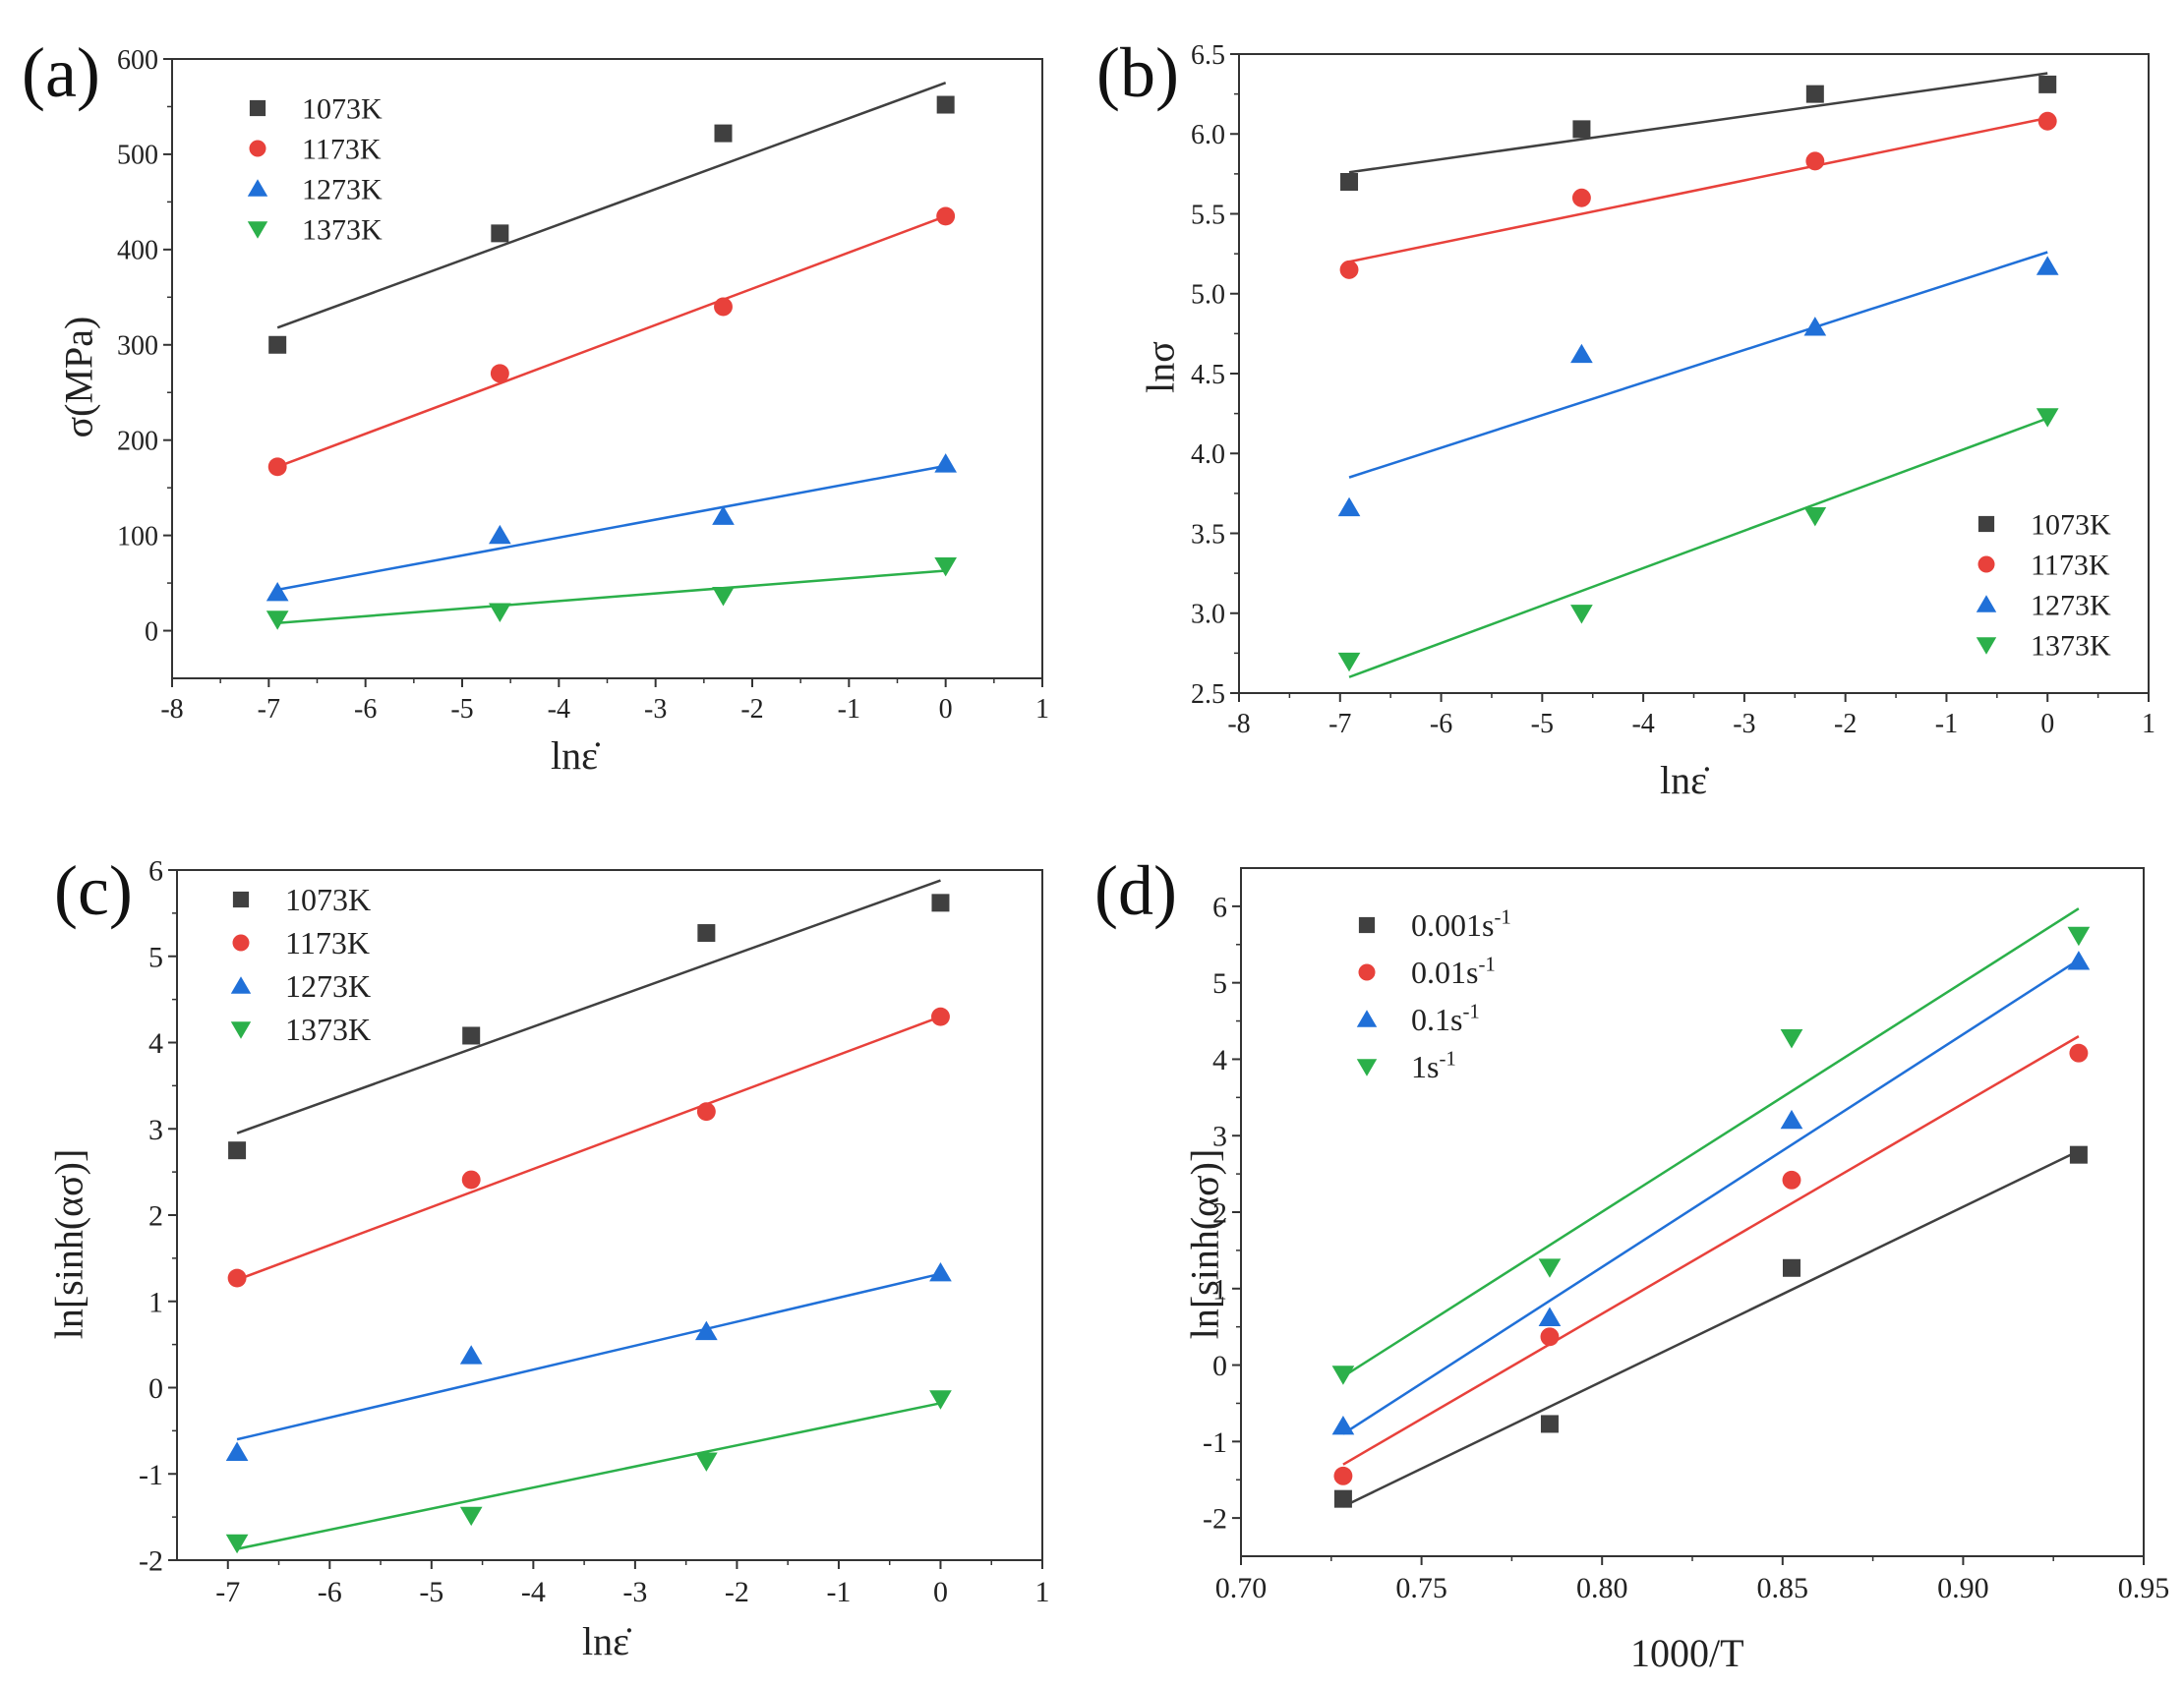  Describe the element at coordinates (1219, 983) in the screenshot. I see `y-tick-label-d: 5` at that location.